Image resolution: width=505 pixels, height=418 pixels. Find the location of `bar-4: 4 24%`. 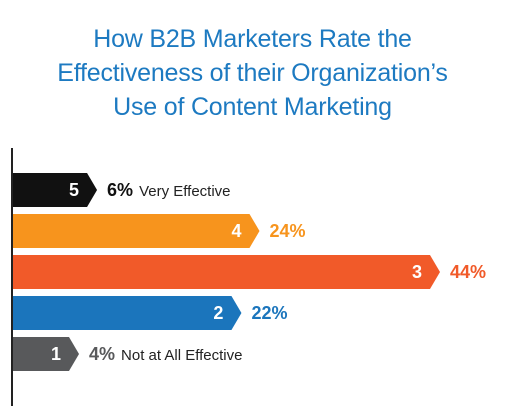

bar-4: 4 24% is located at coordinates (159, 231).